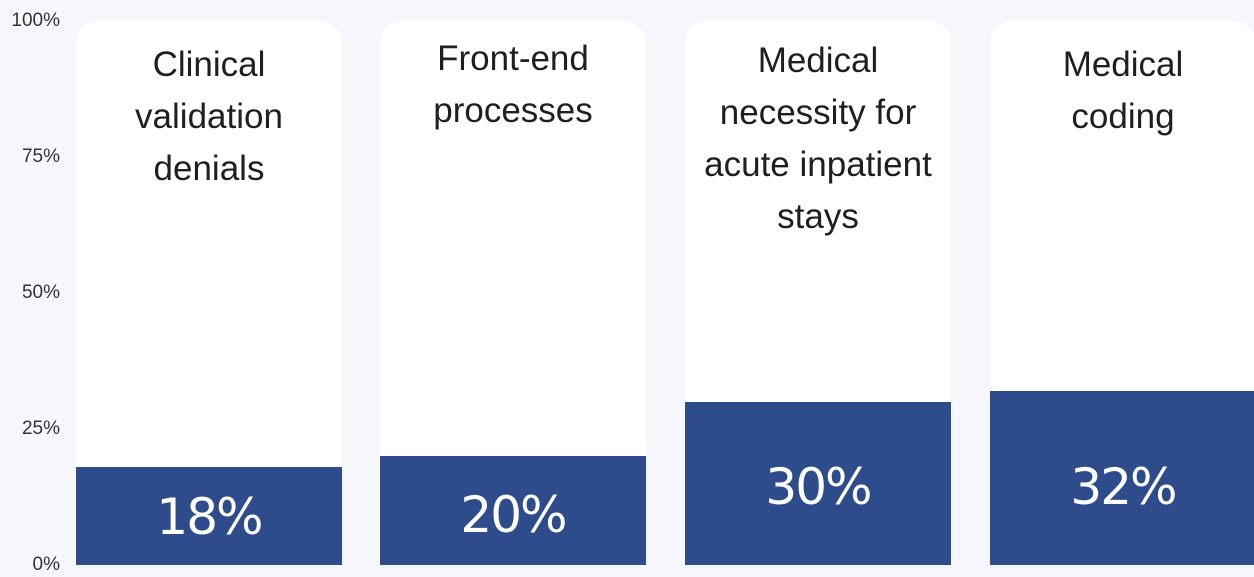 Image resolution: width=1254 pixels, height=577 pixels. Describe the element at coordinates (818, 112) in the screenshot. I see `category-label-line: necessity for` at that location.